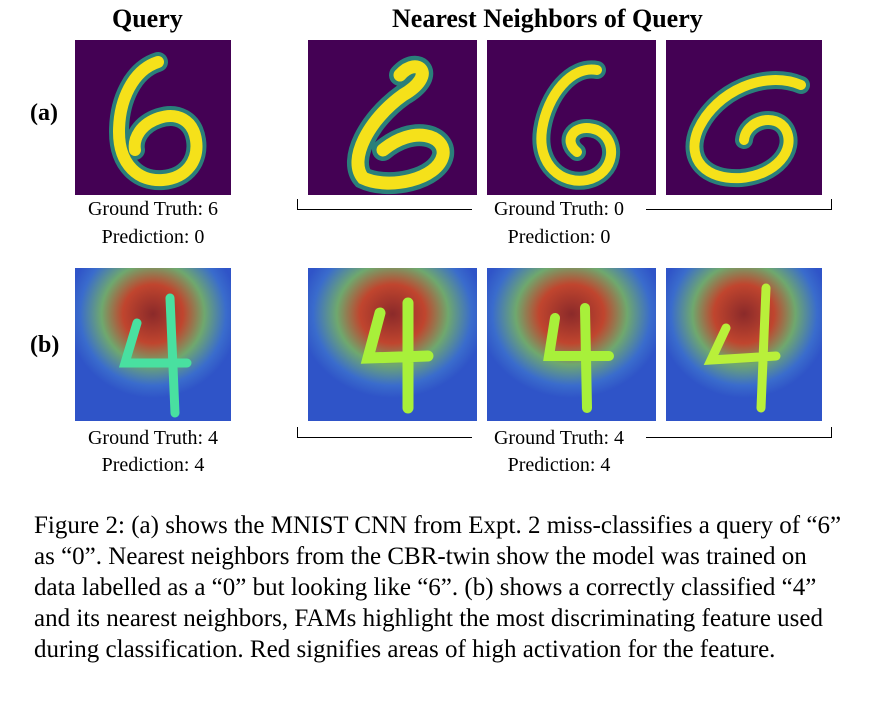 The height and width of the screenshot is (728, 871). I want to click on row-a-label: (a), so click(44, 113).